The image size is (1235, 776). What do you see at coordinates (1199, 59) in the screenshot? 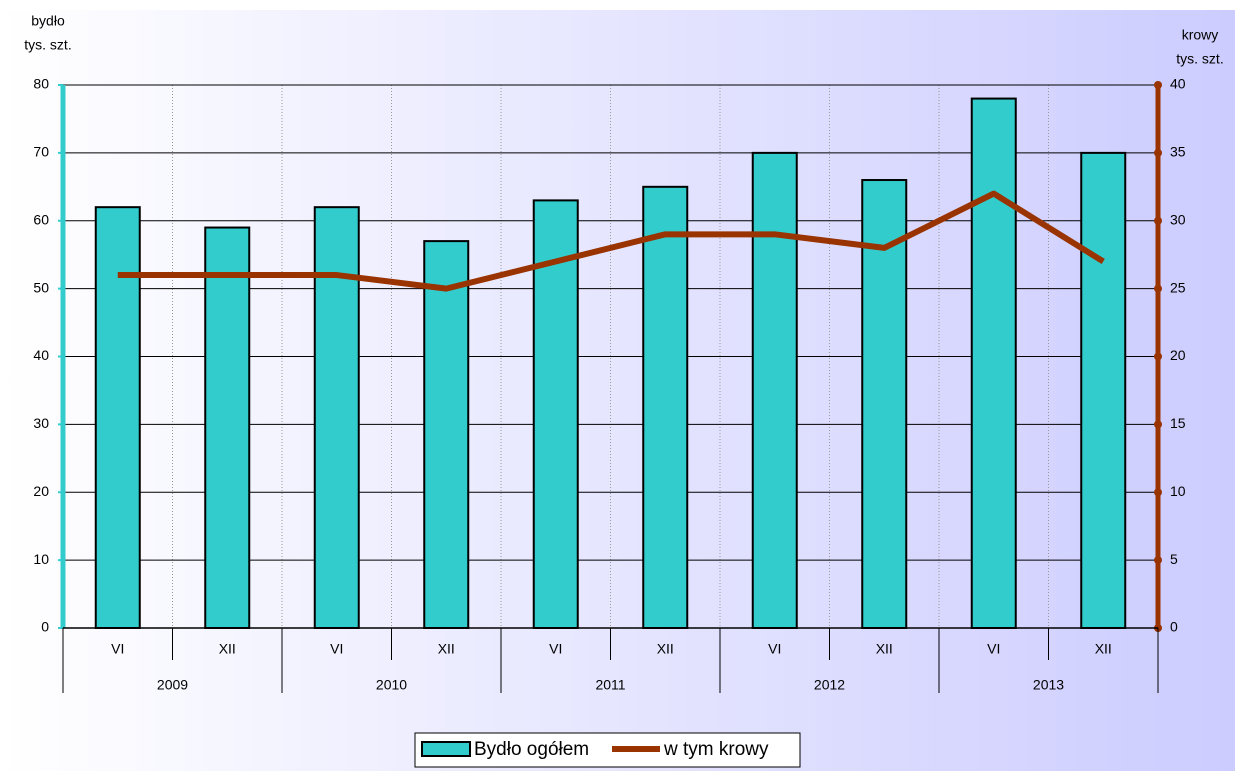
I see `y2-axis-label: tys. szt.` at bounding box center [1199, 59].